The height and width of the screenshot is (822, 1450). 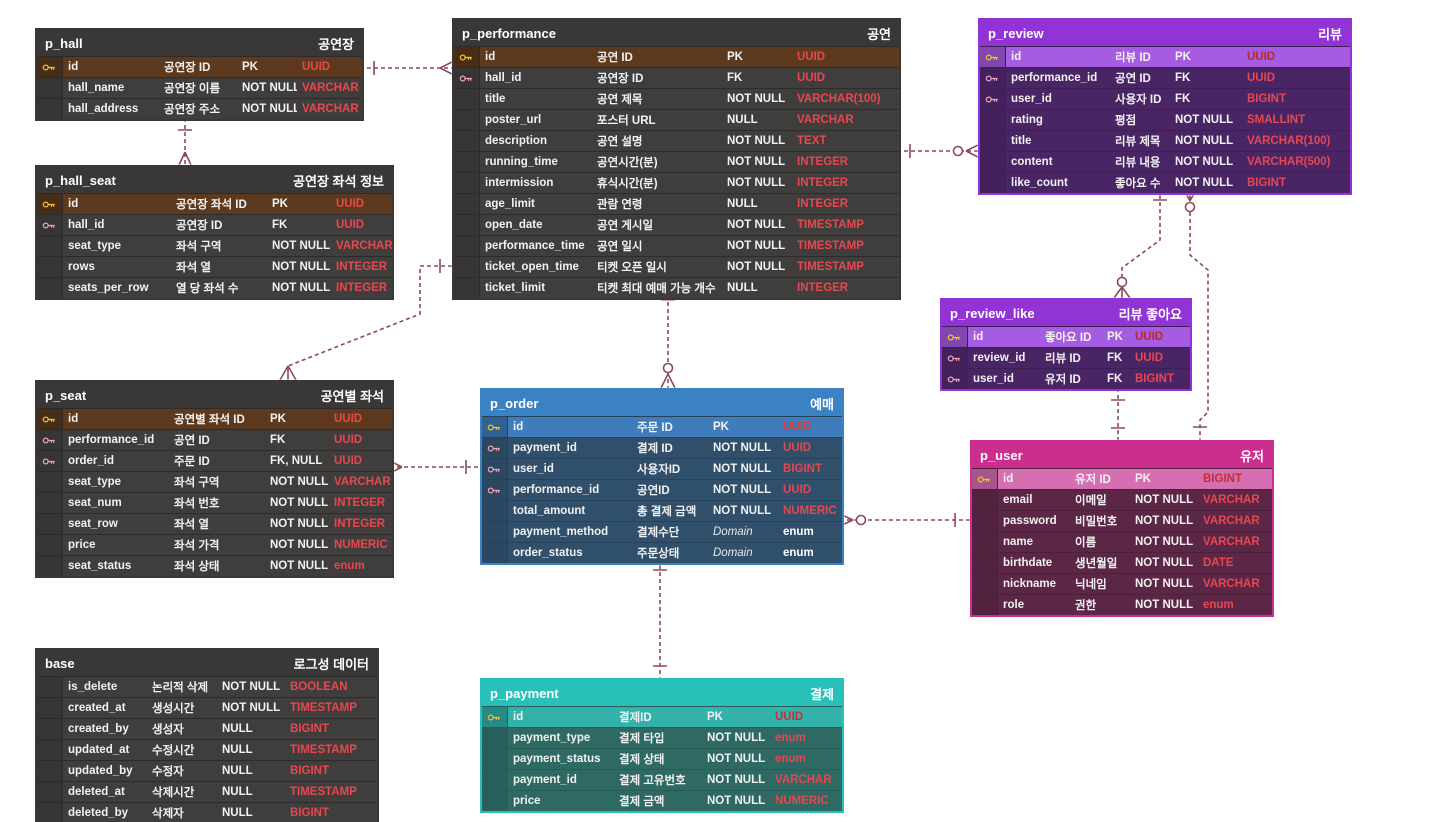 What do you see at coordinates (1122, 520) in the screenshot?
I see `table-row: password 비밀번호 NOT NULL VARCHAR` at bounding box center [1122, 520].